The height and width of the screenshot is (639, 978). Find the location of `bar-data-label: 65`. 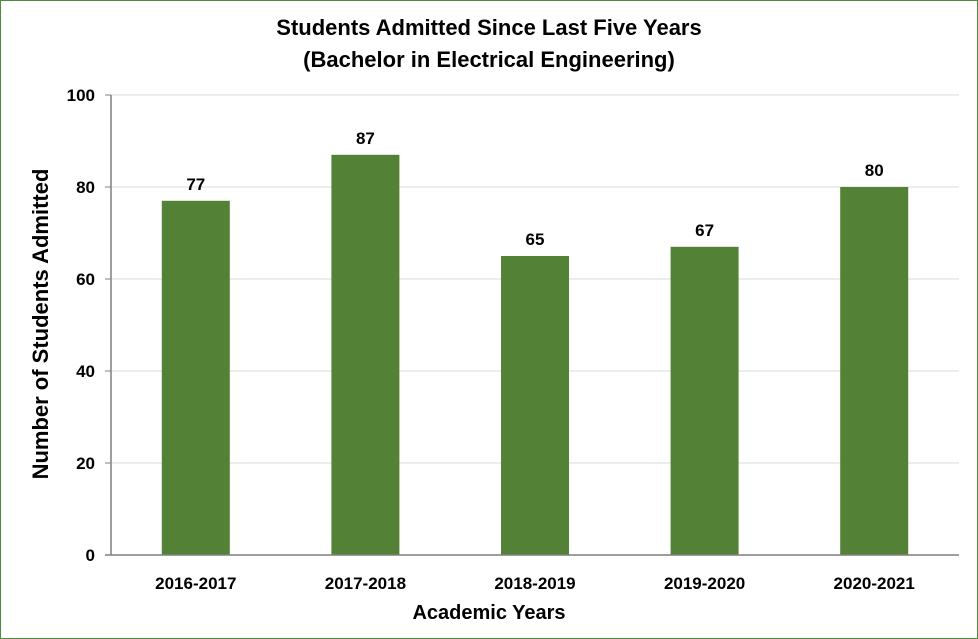

bar-data-label: 65 is located at coordinates (535, 239).